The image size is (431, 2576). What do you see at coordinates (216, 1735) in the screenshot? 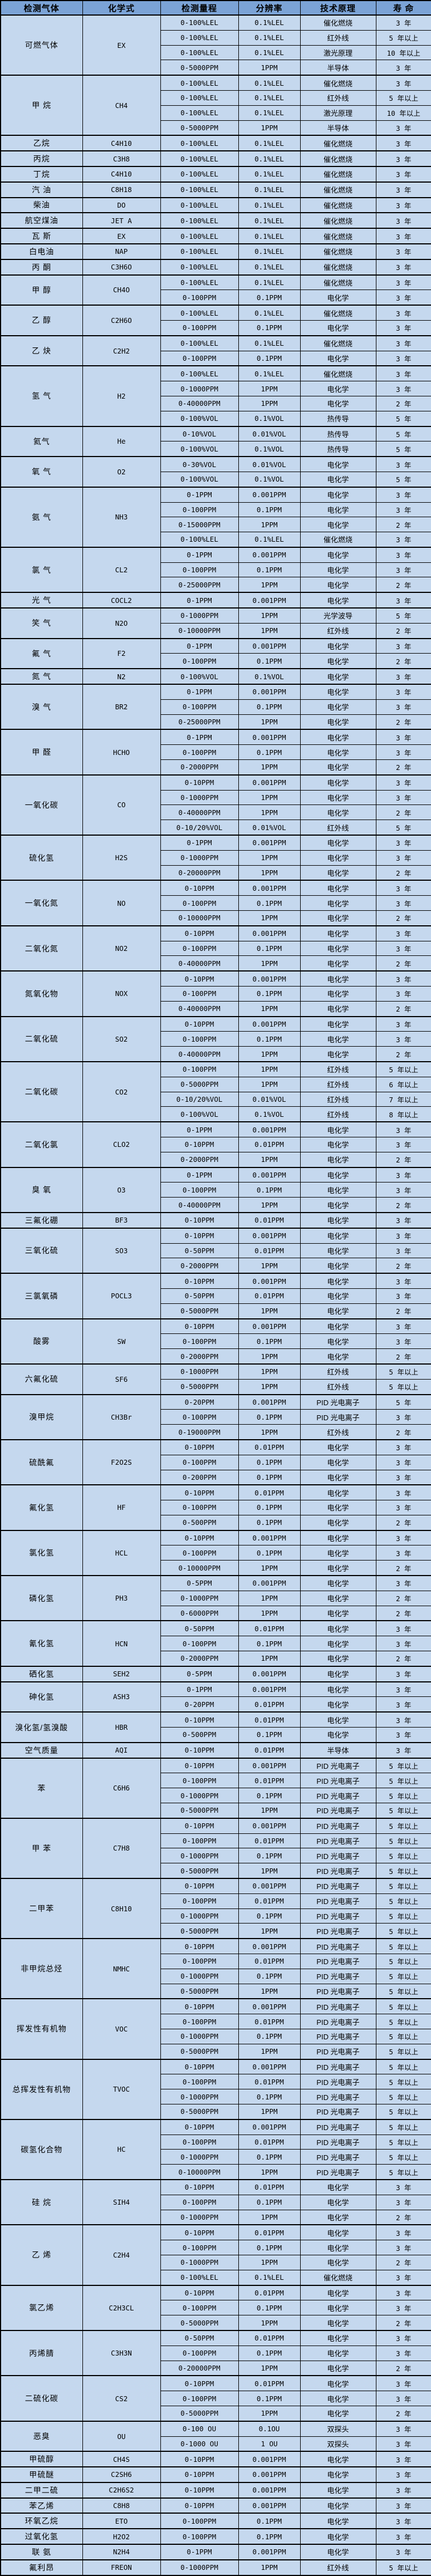
I see `table-row: 0-500PPM 0.1PPM 电化学 3 年` at bounding box center [216, 1735].